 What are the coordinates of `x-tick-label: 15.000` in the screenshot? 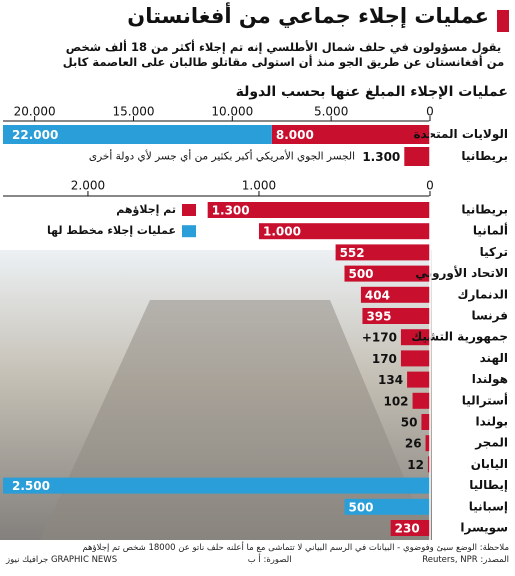 It's located at (133, 112).